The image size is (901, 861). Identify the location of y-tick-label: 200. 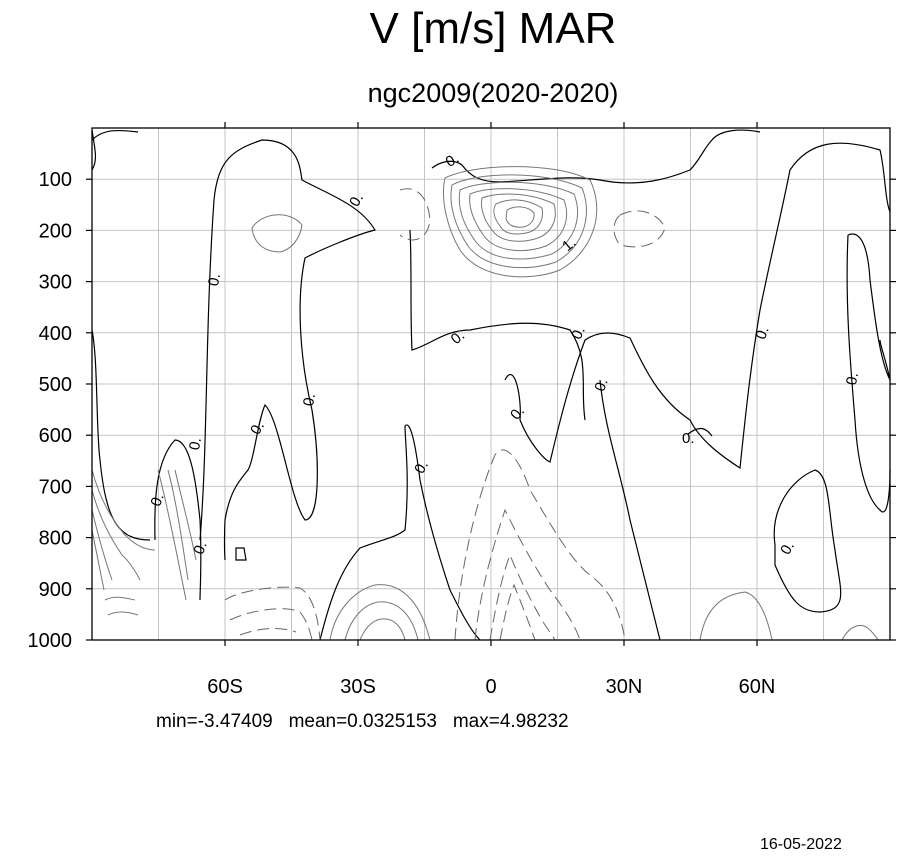
(55, 231).